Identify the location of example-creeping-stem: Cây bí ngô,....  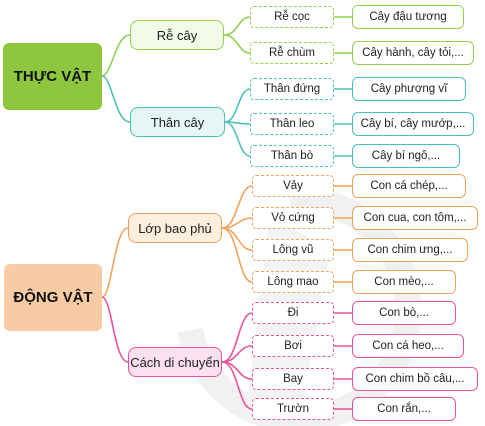
(406, 156).